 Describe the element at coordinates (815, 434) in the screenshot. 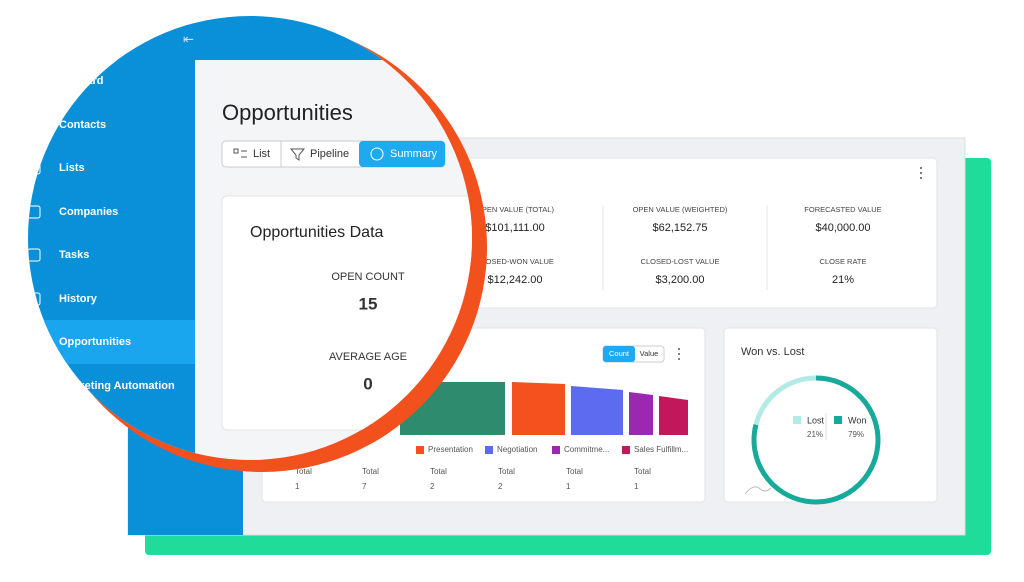

I see `legend-value: 21%` at that location.